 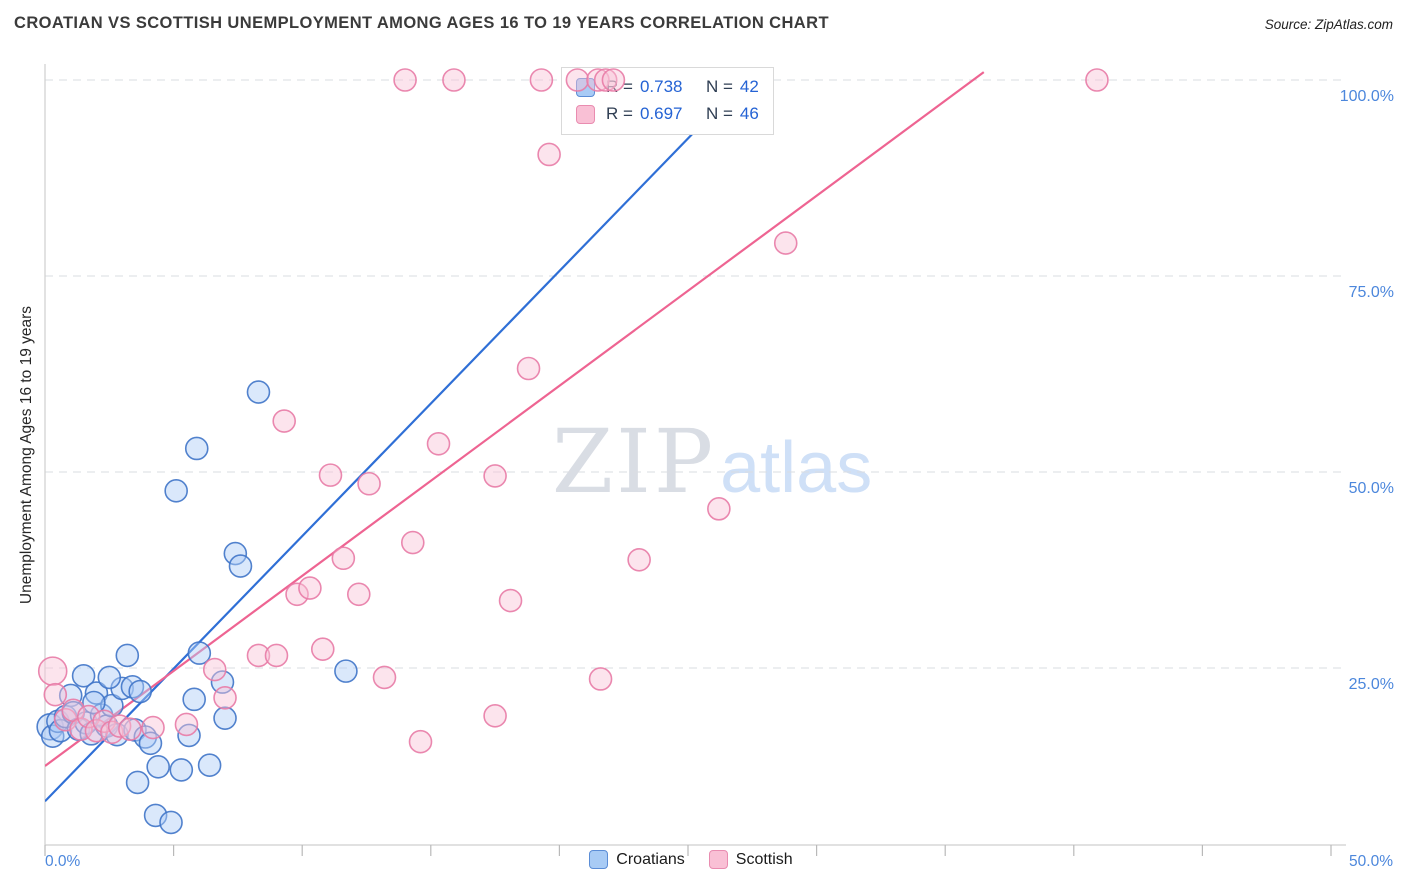 What do you see at coordinates (1371, 488) in the screenshot?
I see `y-tick-label-50: 50.0%` at bounding box center [1371, 488].